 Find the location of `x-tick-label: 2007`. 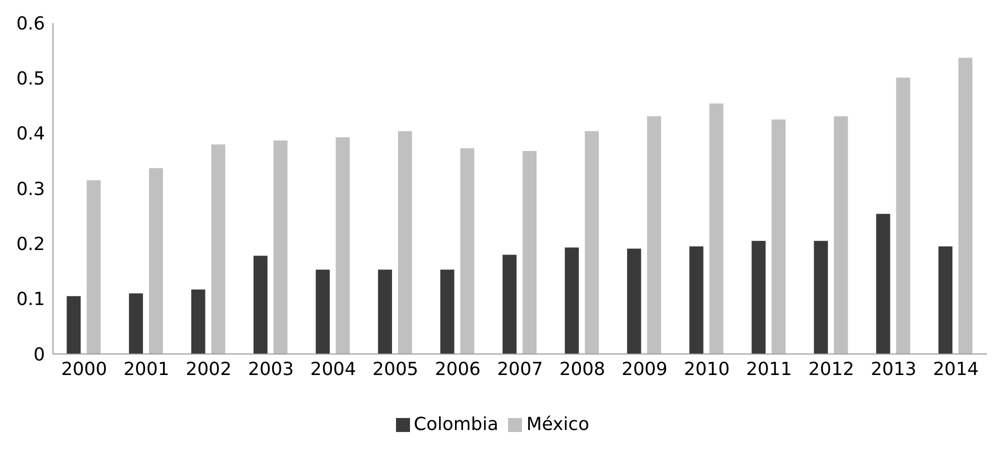

x-tick-label: 2007 is located at coordinates (520, 369).